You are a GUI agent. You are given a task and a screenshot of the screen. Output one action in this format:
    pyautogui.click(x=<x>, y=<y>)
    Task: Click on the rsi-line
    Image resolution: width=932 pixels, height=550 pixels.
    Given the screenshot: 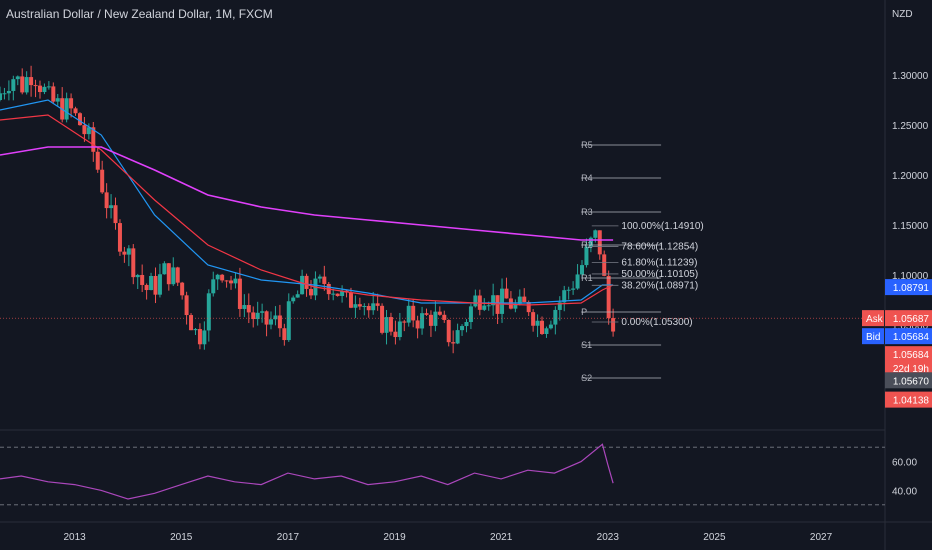 What is the action you would take?
    pyautogui.click(x=307, y=471)
    